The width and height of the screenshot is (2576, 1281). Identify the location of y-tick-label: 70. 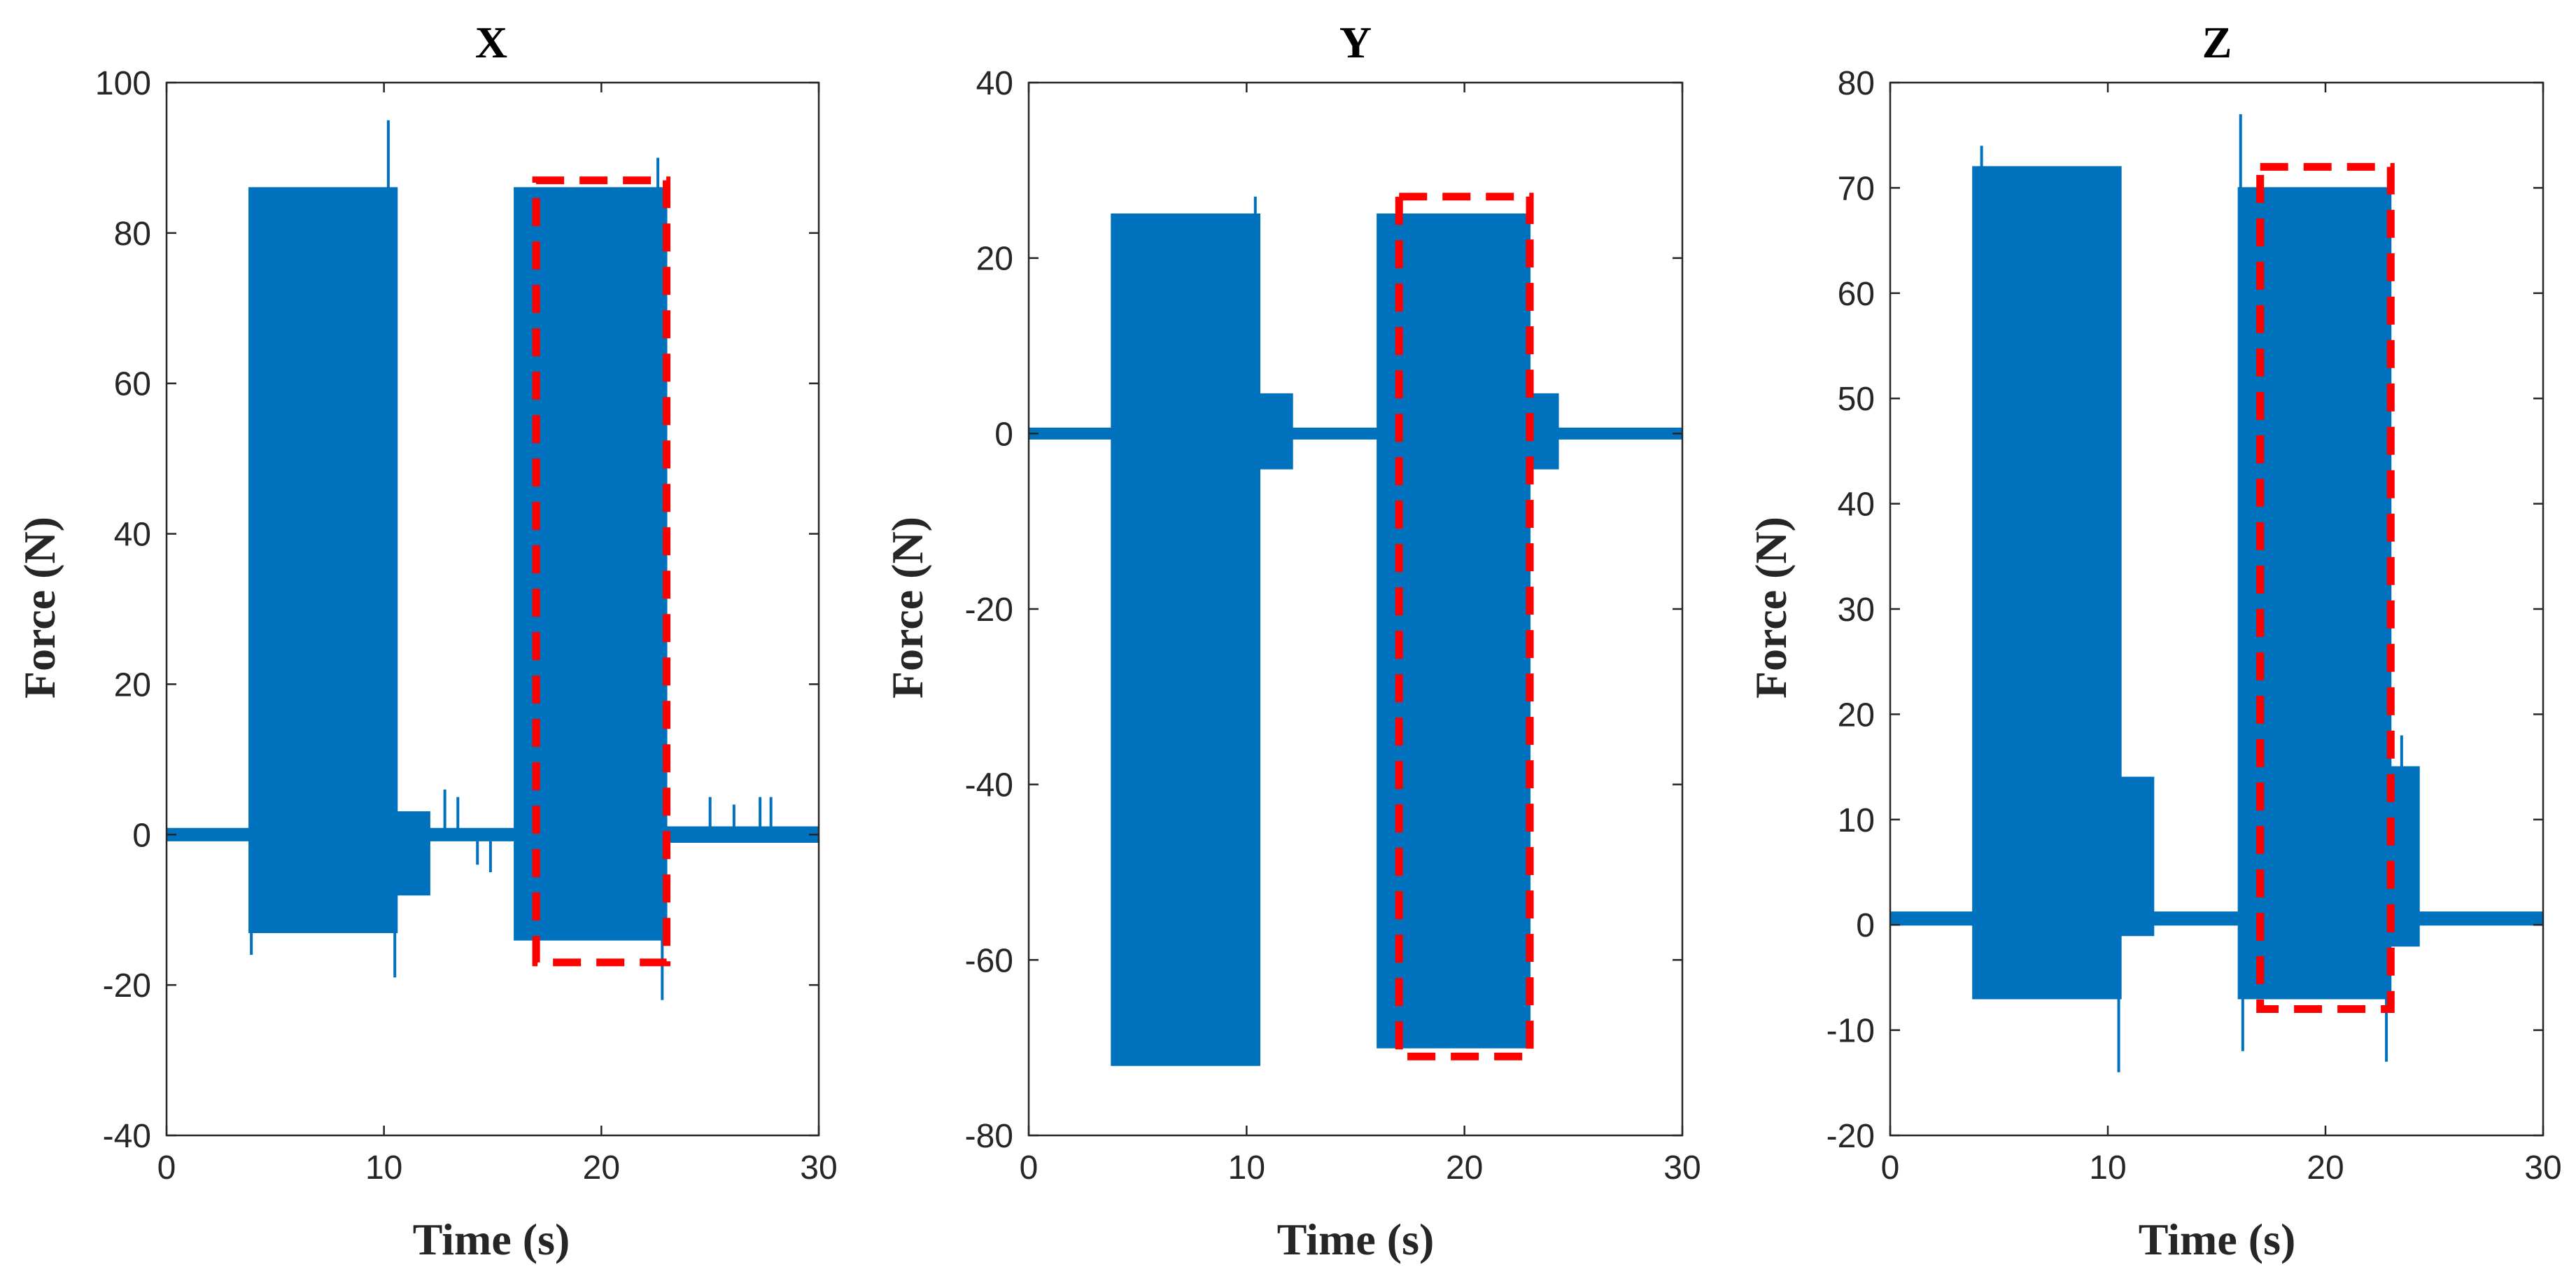
(1856, 188).